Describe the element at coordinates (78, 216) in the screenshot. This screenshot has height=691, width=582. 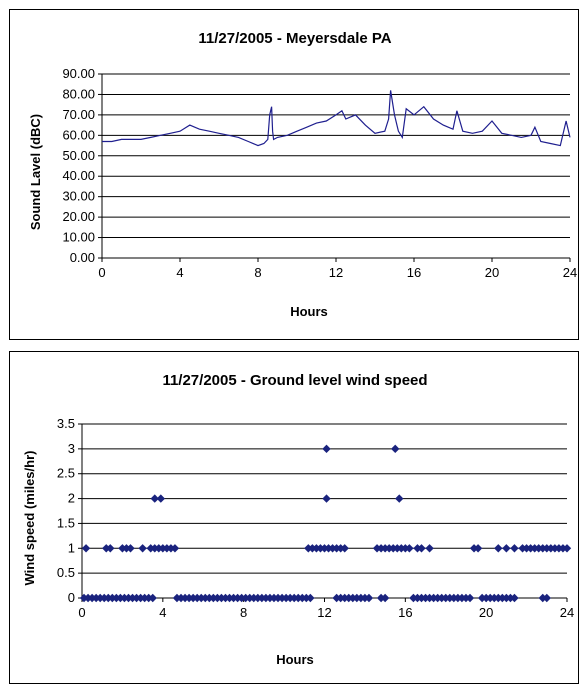
I see `y-tick-label: 20.00` at that location.